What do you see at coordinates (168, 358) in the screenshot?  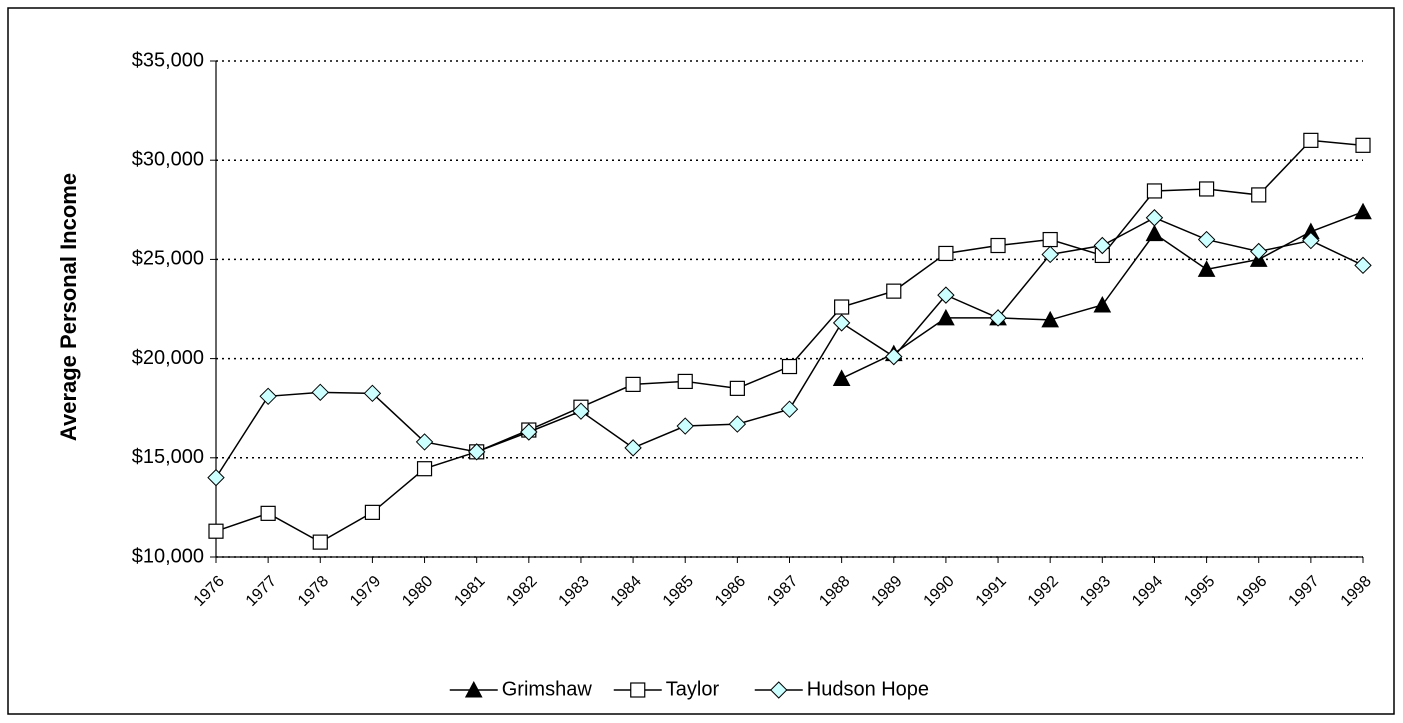 I see `y-tick-label: $20,000` at bounding box center [168, 358].